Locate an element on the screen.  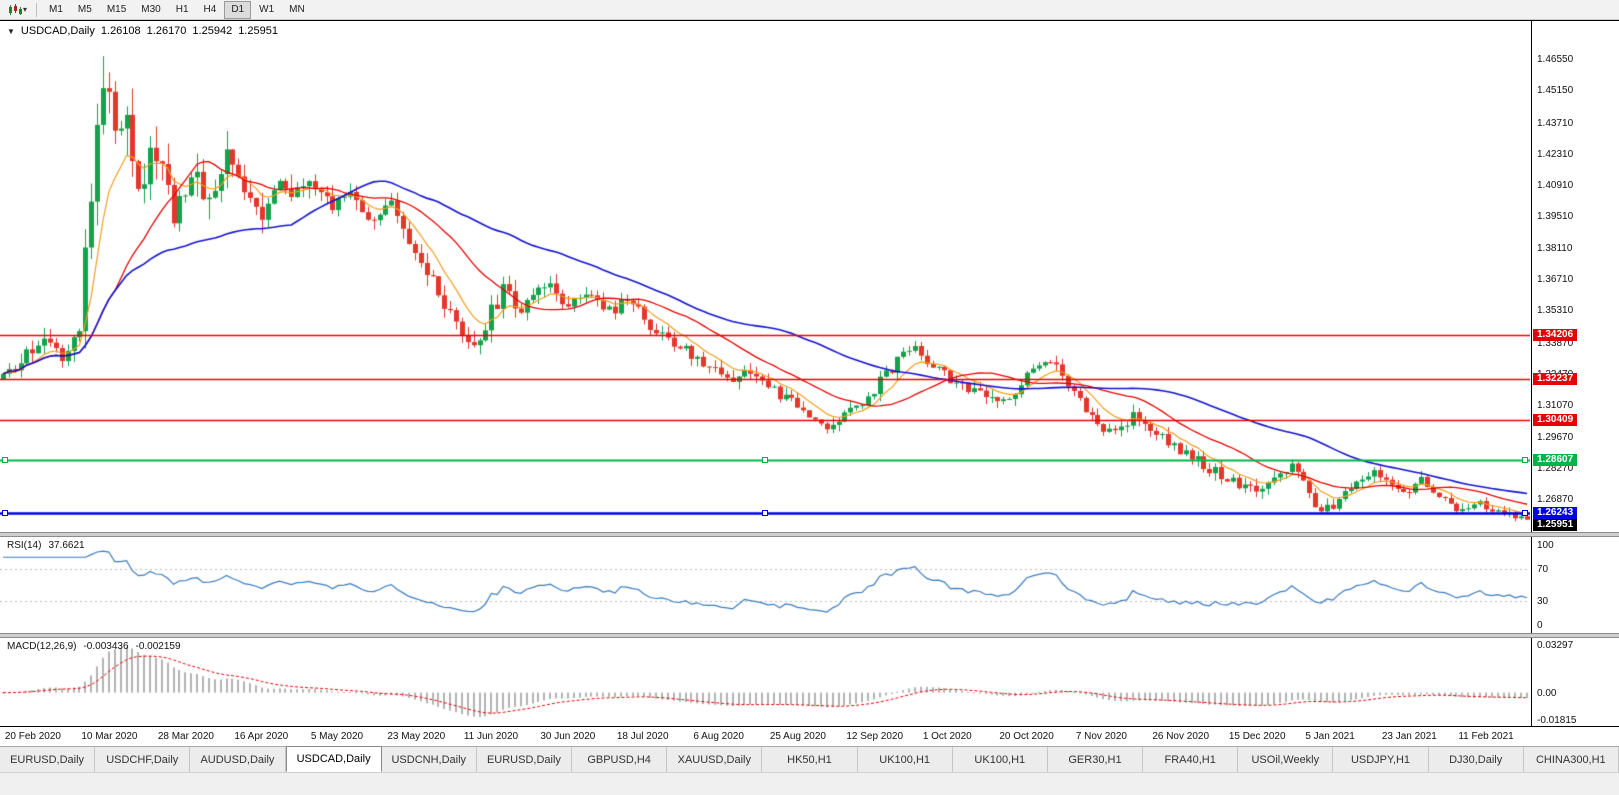
date-axis-label: 16 Apr 2020 is located at coordinates (261, 736).